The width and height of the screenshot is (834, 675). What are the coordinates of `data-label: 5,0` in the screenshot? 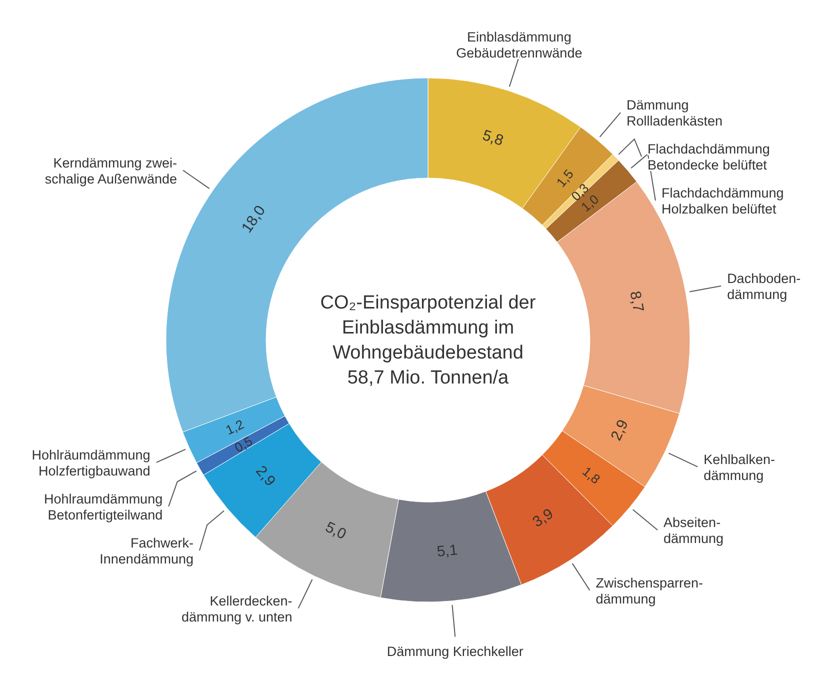 It's located at (335, 531).